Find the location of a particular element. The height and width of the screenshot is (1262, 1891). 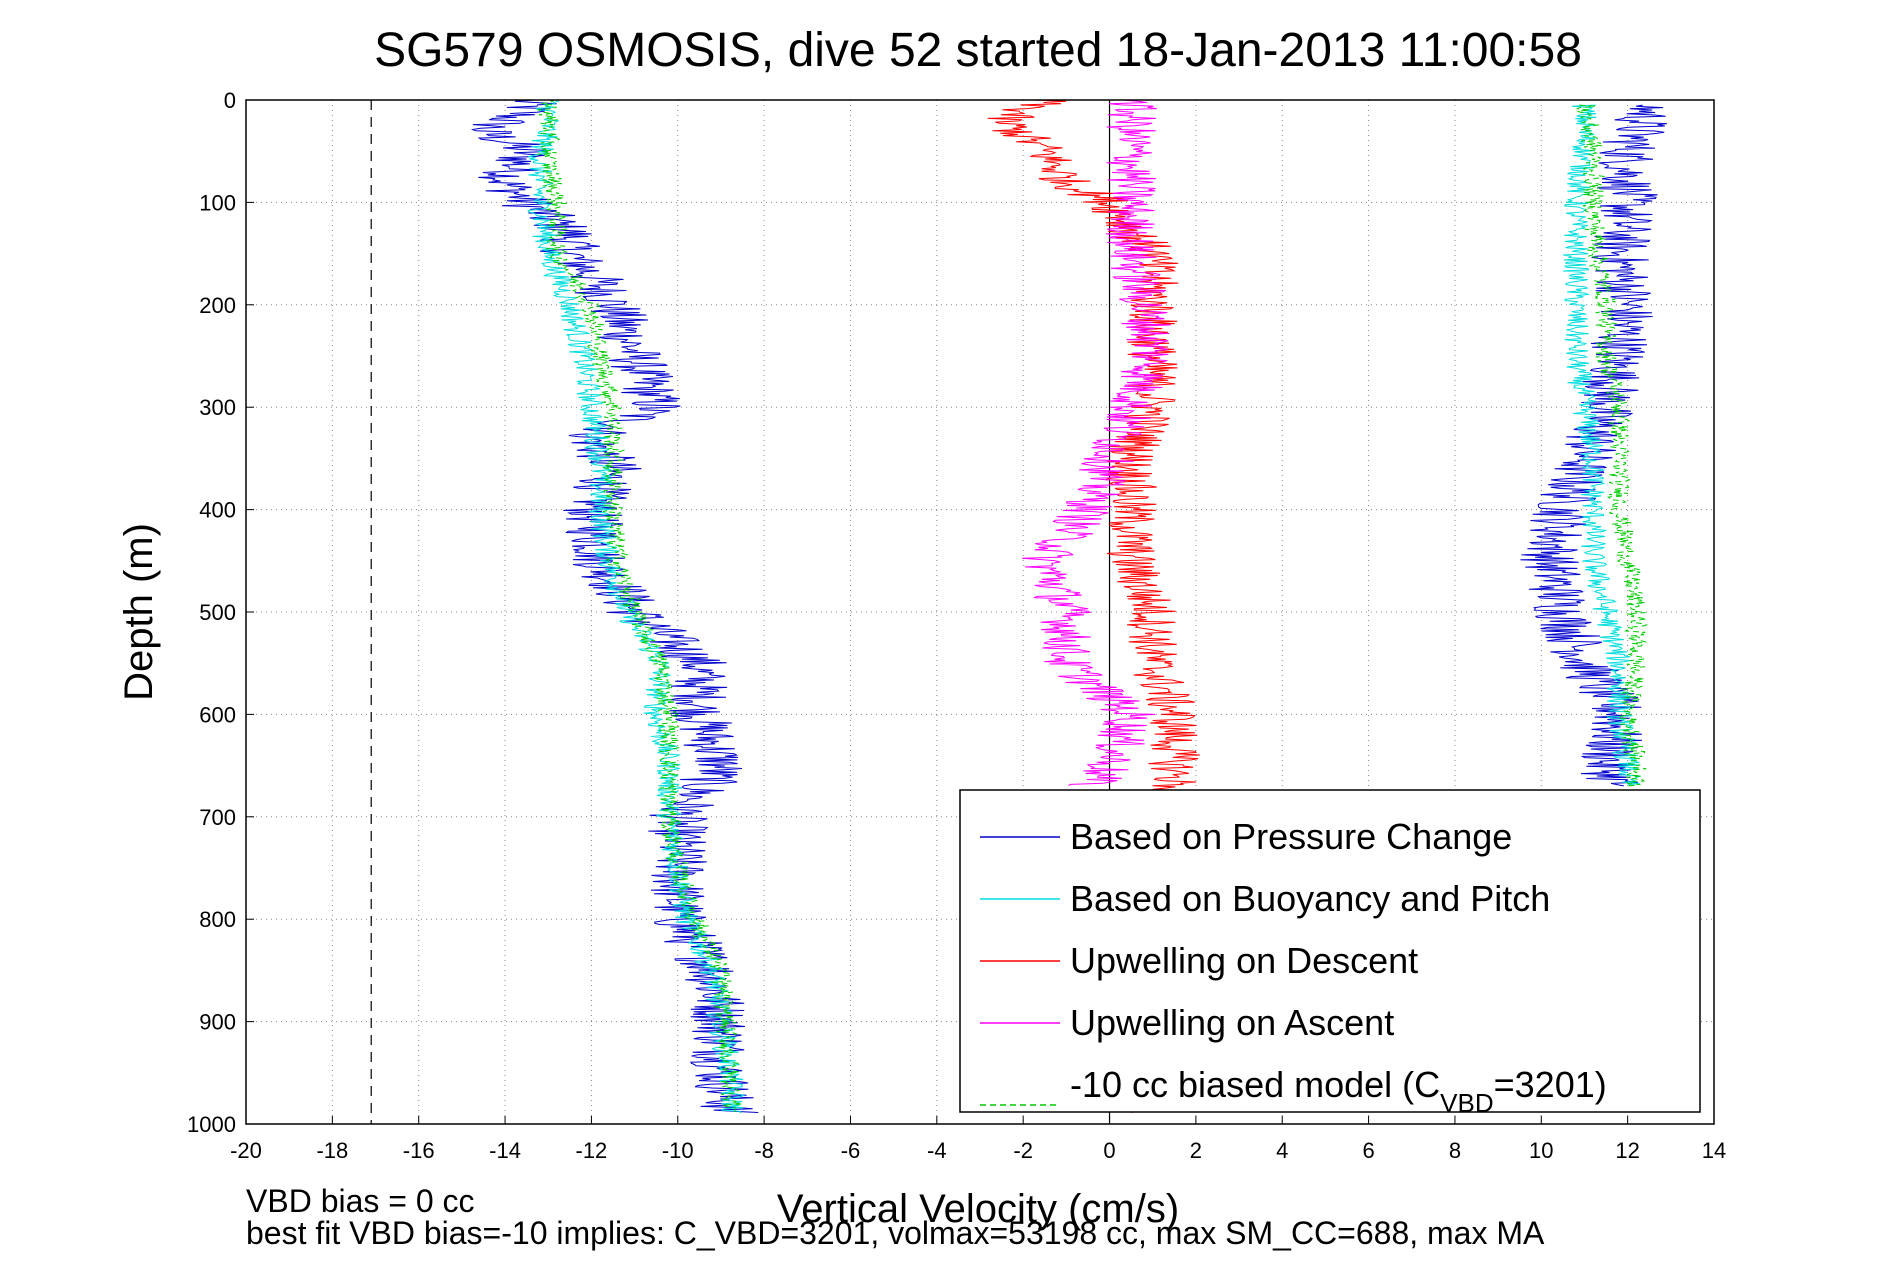

y-ticks: 0 100 200 300 400 500 600 700 800 900 1000 is located at coordinates (220, 612).